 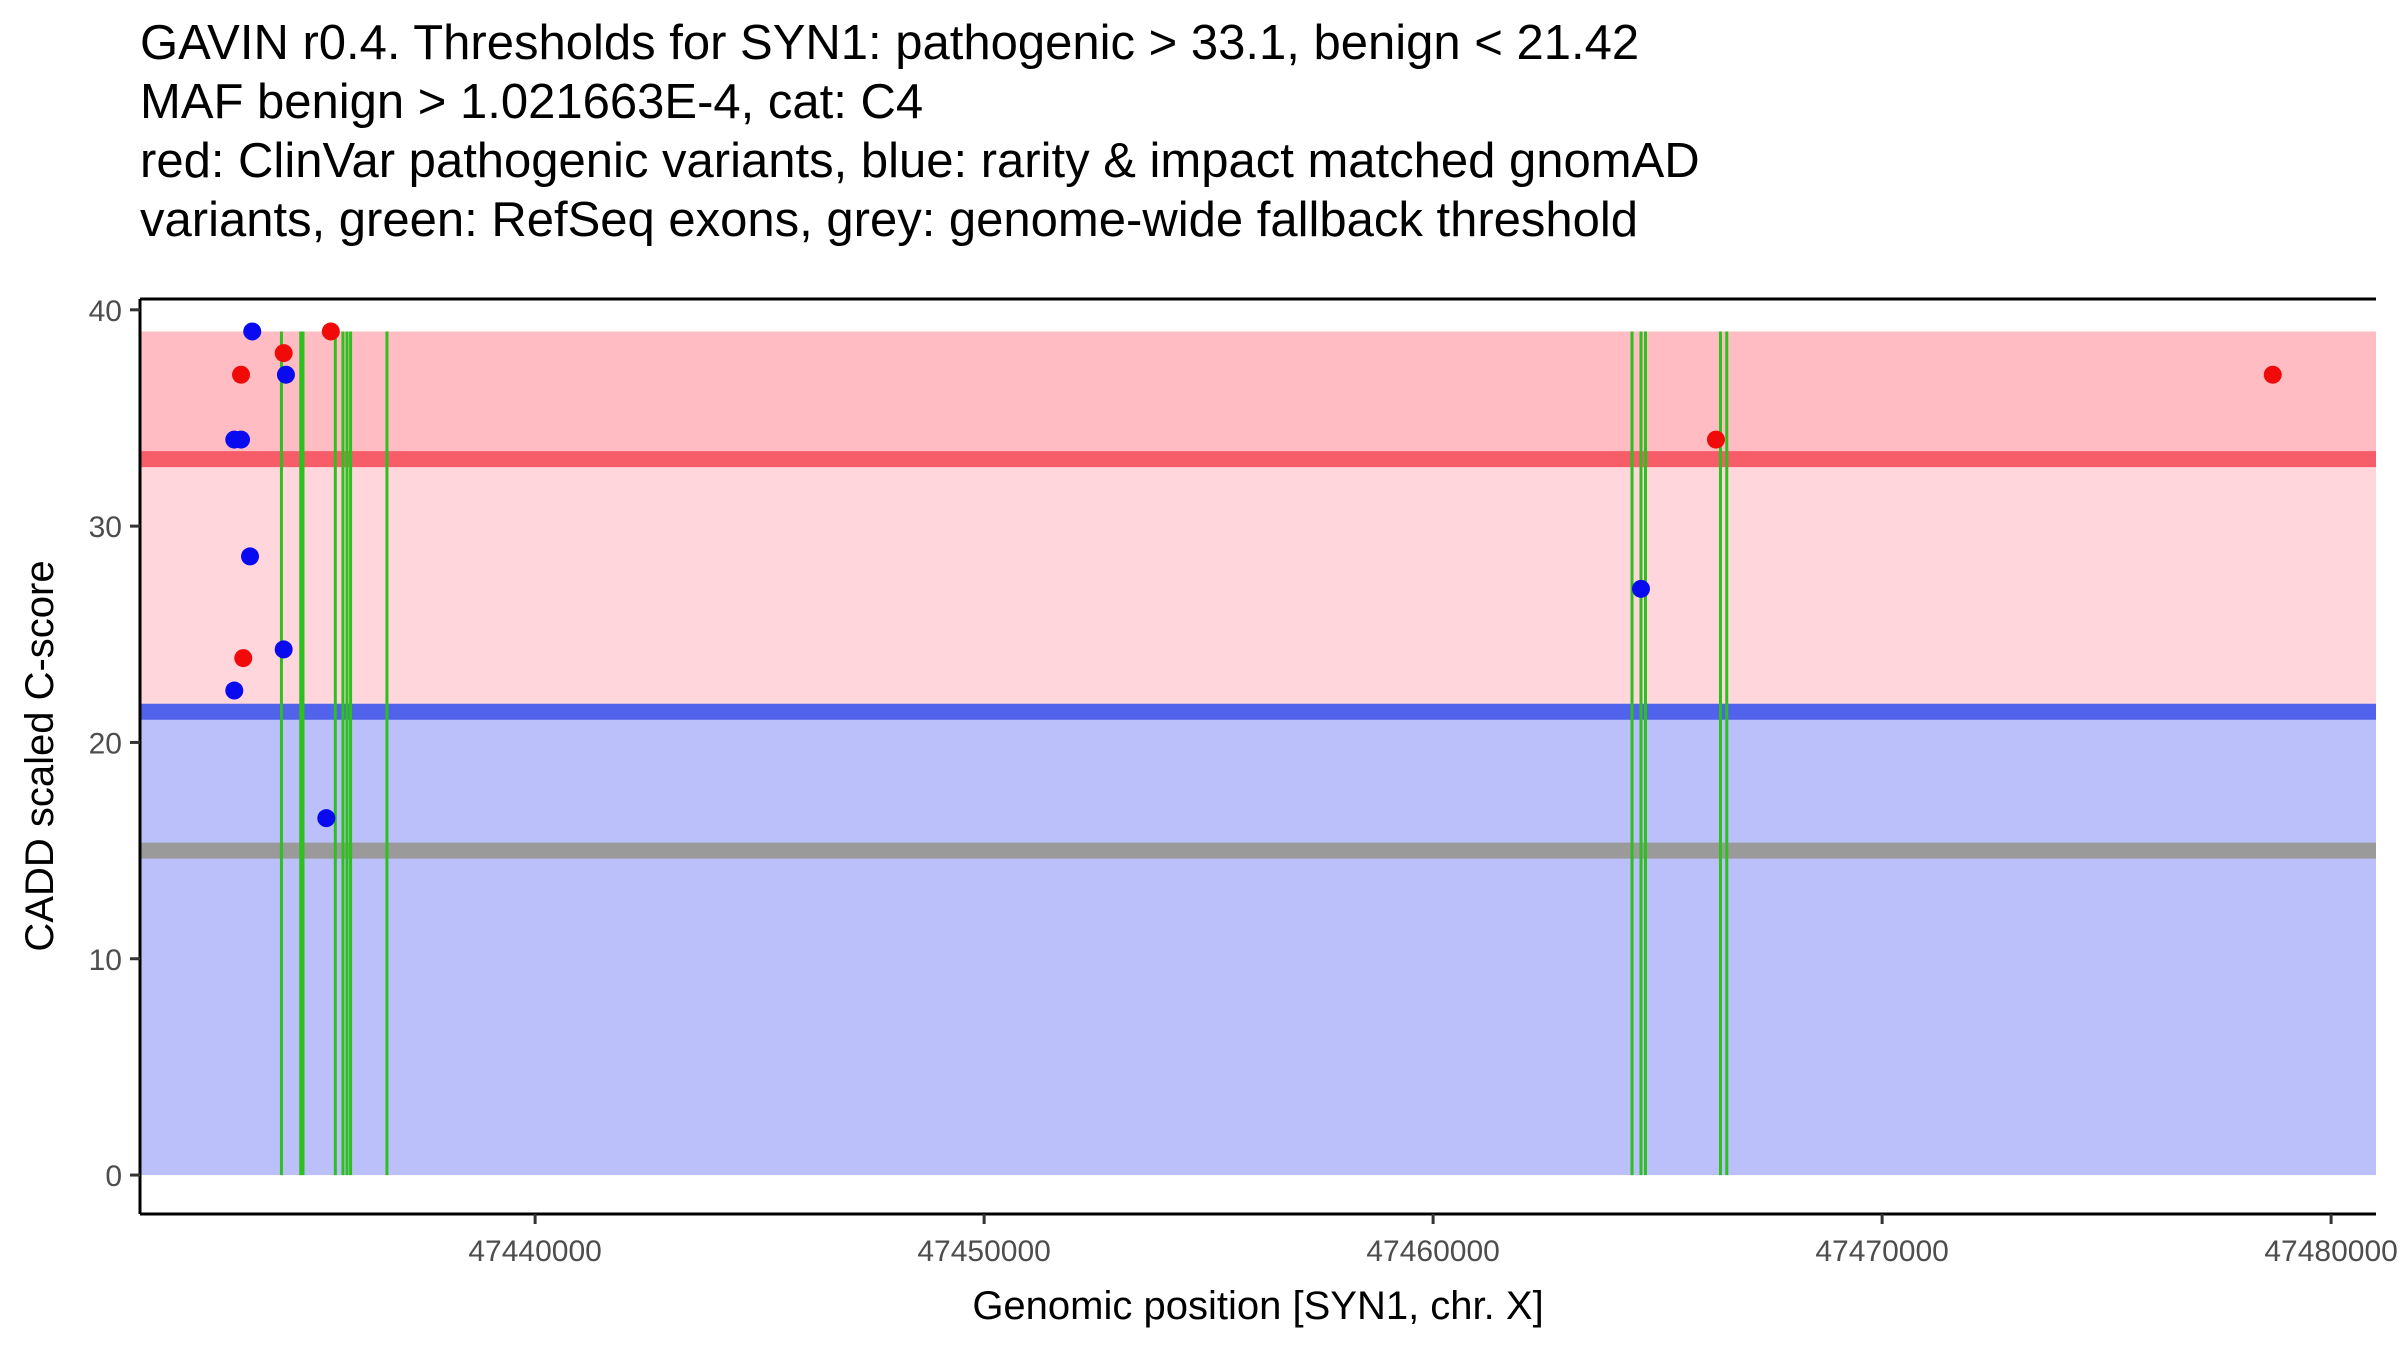 What do you see at coordinates (105, 743) in the screenshot?
I see `y-tick-label: 20` at bounding box center [105, 743].